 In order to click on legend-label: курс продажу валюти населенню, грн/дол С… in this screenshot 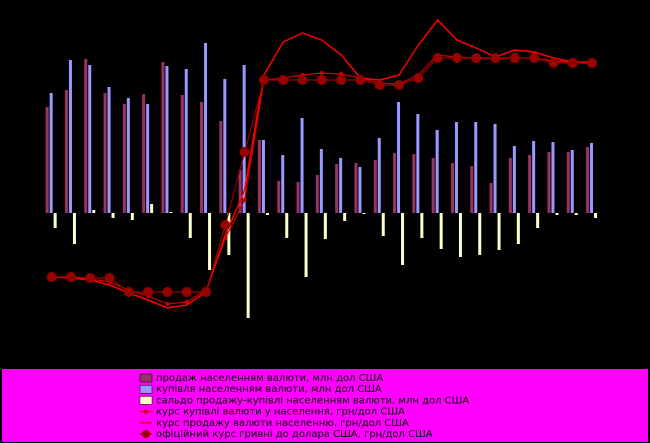, I will do `click(282, 423)`.